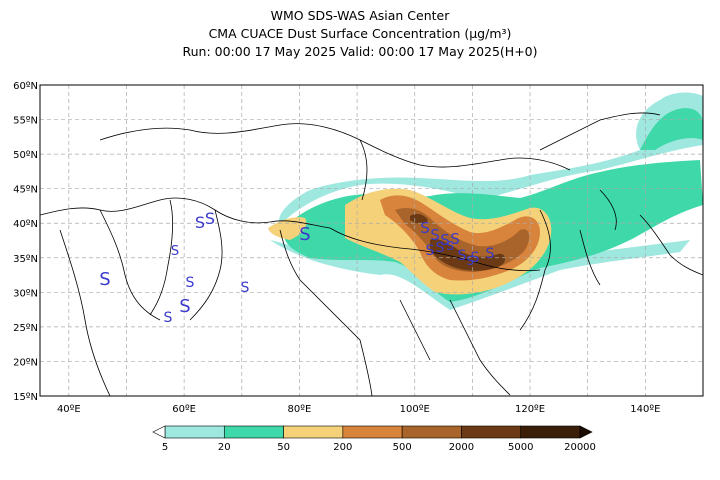 Image resolution: width=720 pixels, height=480 pixels. I want to click on legend-tick-label: 2000, so click(461, 447).